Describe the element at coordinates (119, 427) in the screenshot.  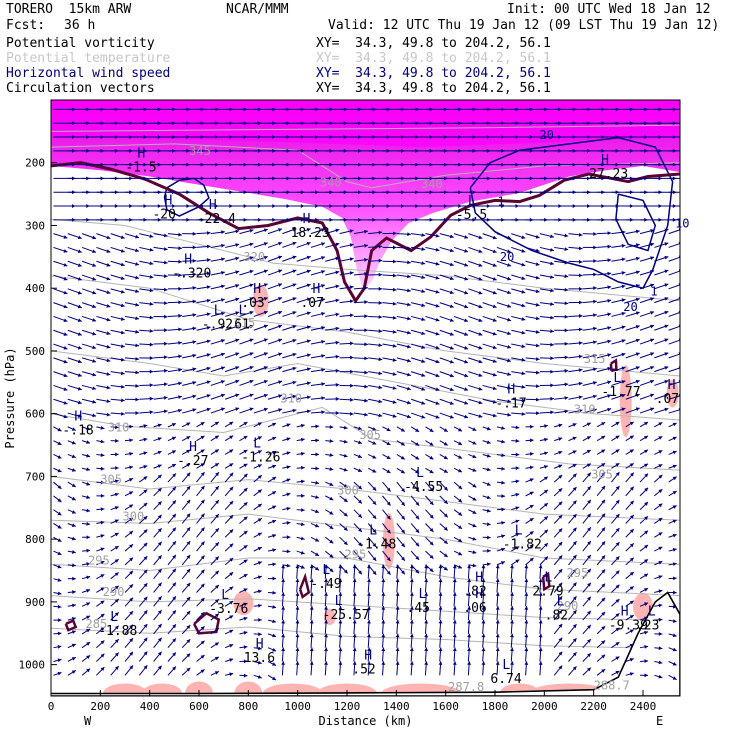
I see `theta-label: 310` at that location.